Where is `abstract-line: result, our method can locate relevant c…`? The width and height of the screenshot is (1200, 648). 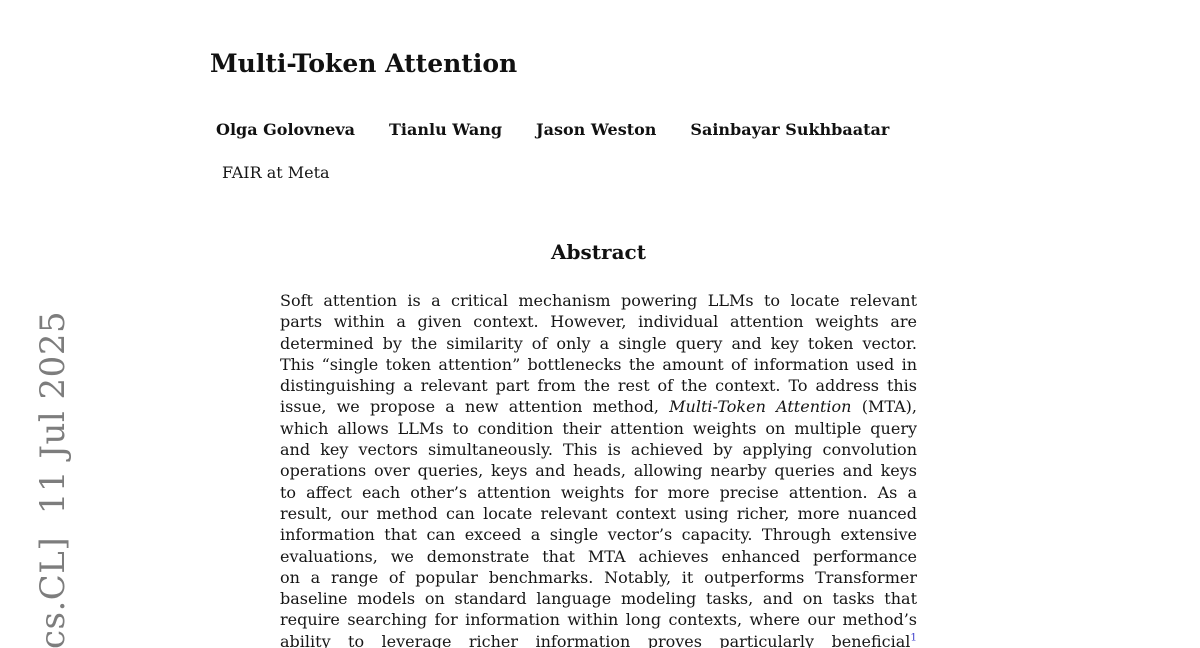 abstract-line: result, our method can locate relevant c… is located at coordinates (598, 513).